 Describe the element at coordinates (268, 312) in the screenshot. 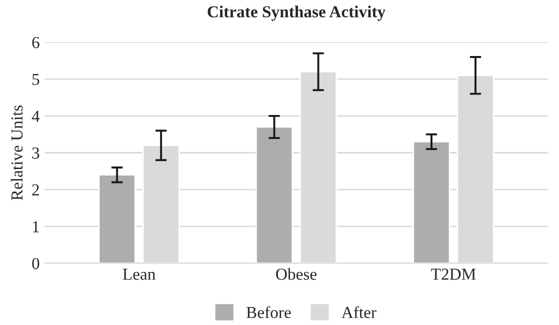

I see `legend-label: Before` at that location.